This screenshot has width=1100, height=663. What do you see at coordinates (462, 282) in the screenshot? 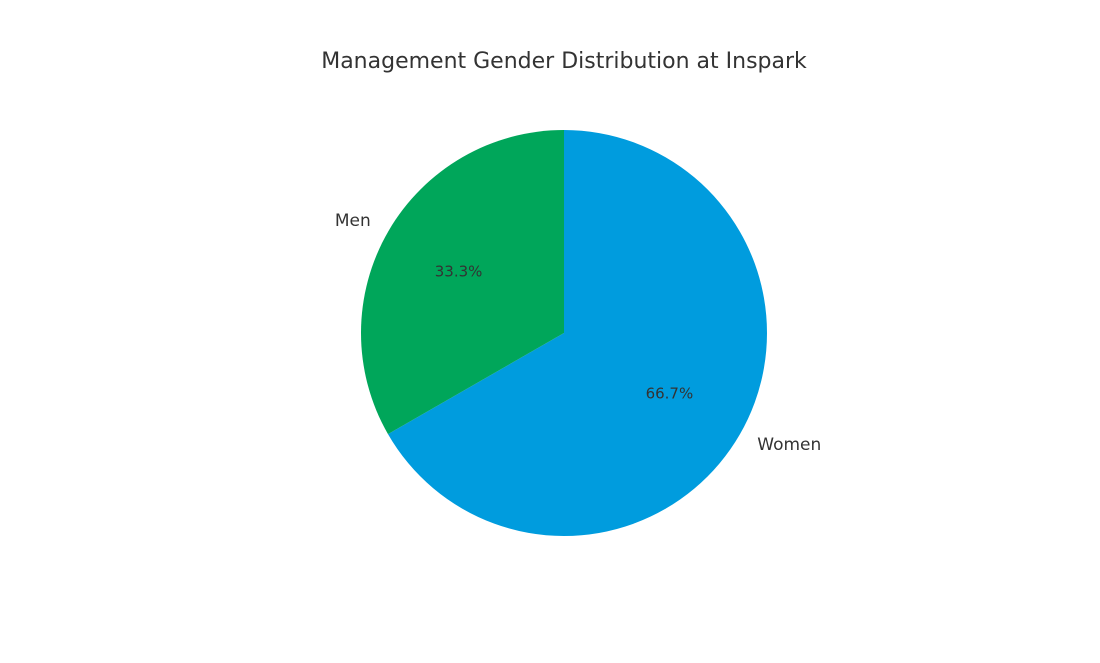
I see `pie-slice` at bounding box center [462, 282].